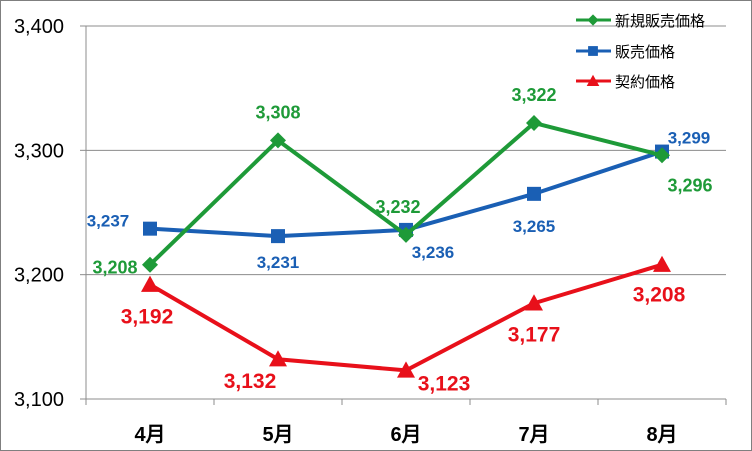 Image resolution: width=752 pixels, height=451 pixels. What do you see at coordinates (108, 221) in the screenshot?
I see `data-label: 3,237` at bounding box center [108, 221].